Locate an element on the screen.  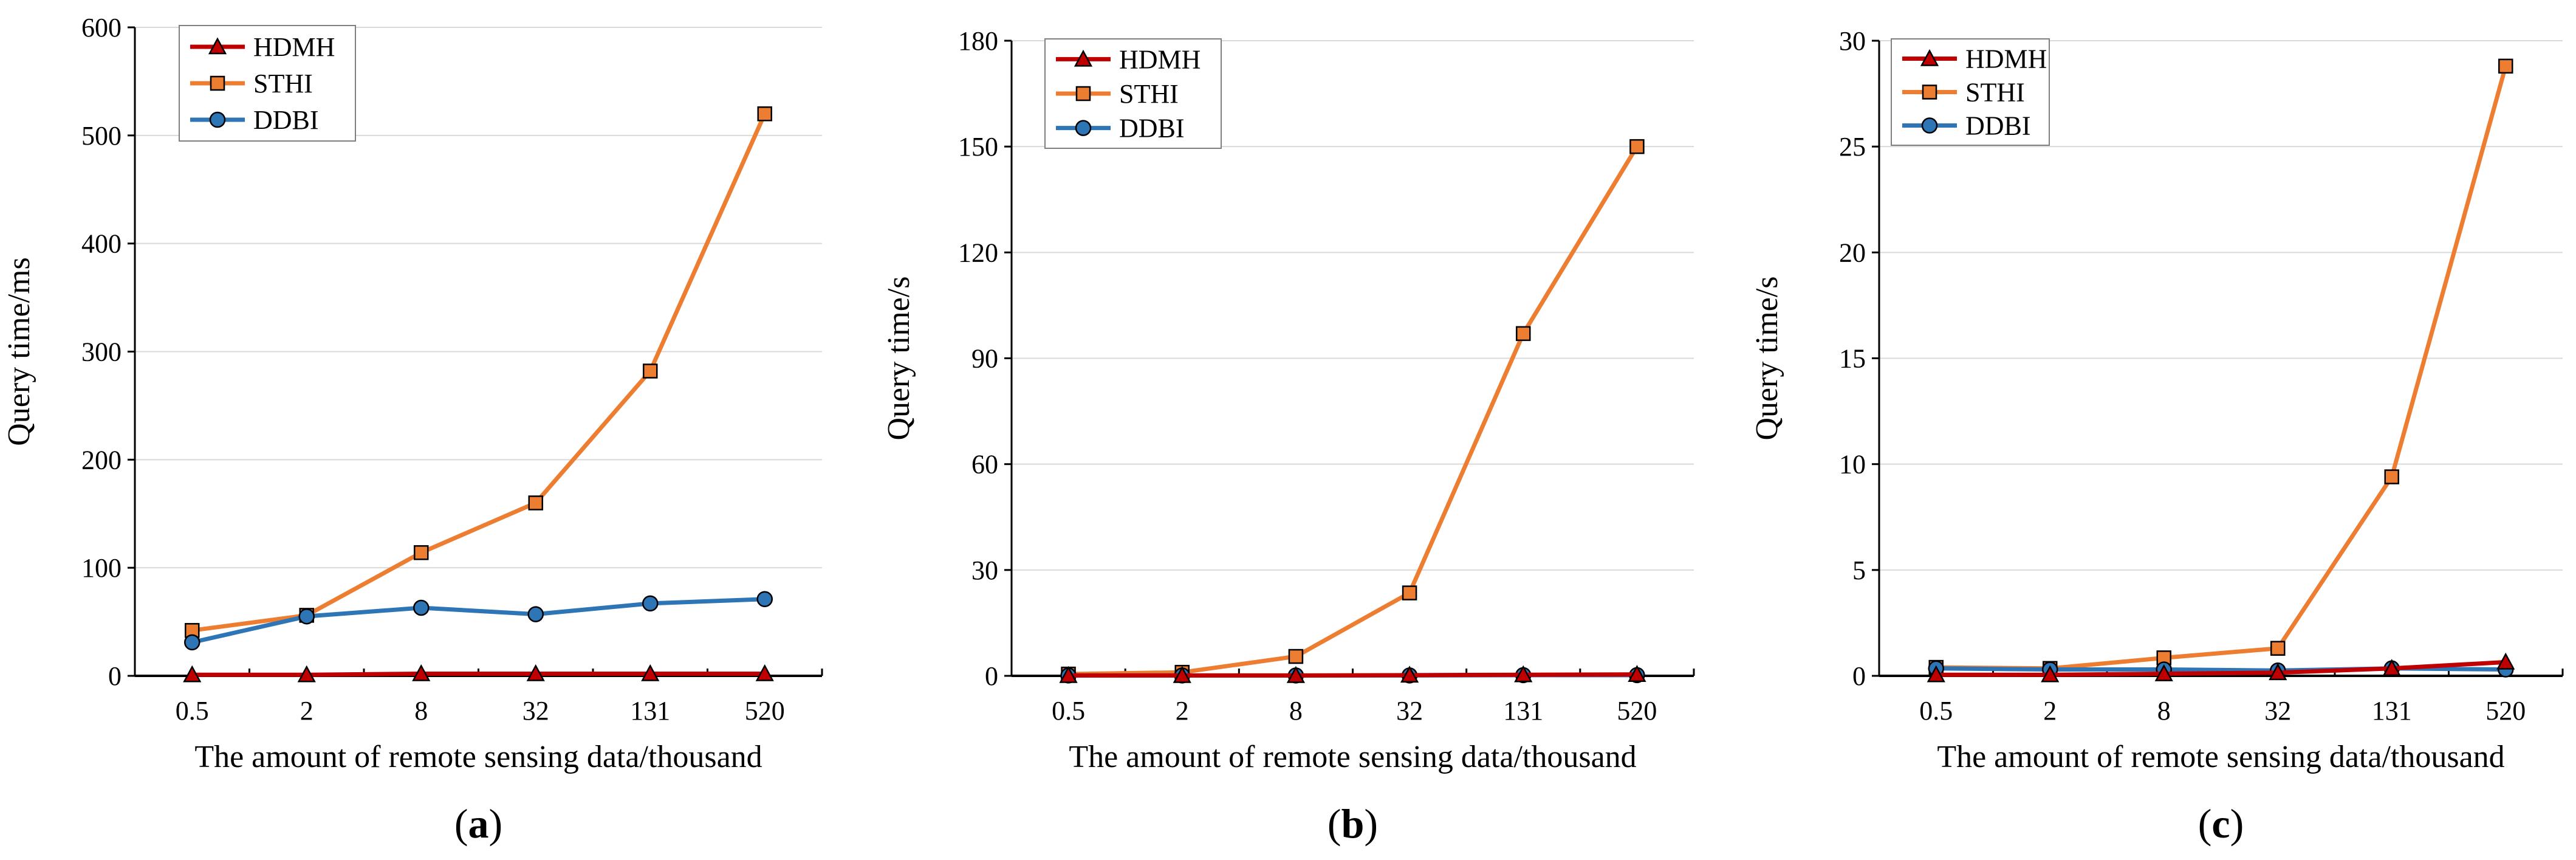
y-tick-label: 100 is located at coordinates (102, 568).